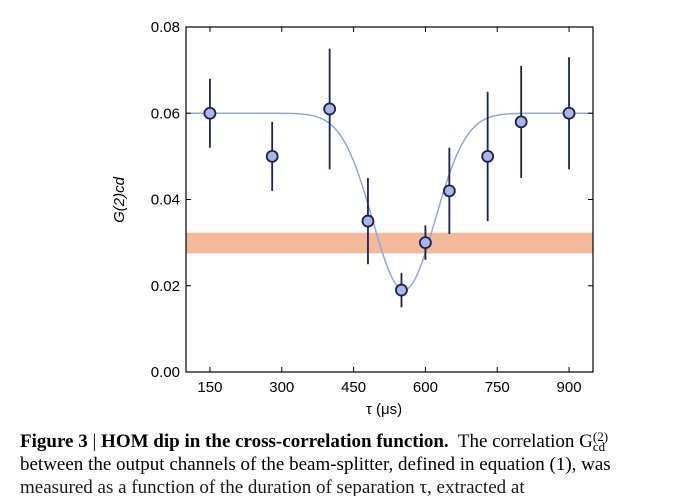 The image size is (689, 496). I want to click on g2-superscript-subscript: (2) cd, so click(600, 441).